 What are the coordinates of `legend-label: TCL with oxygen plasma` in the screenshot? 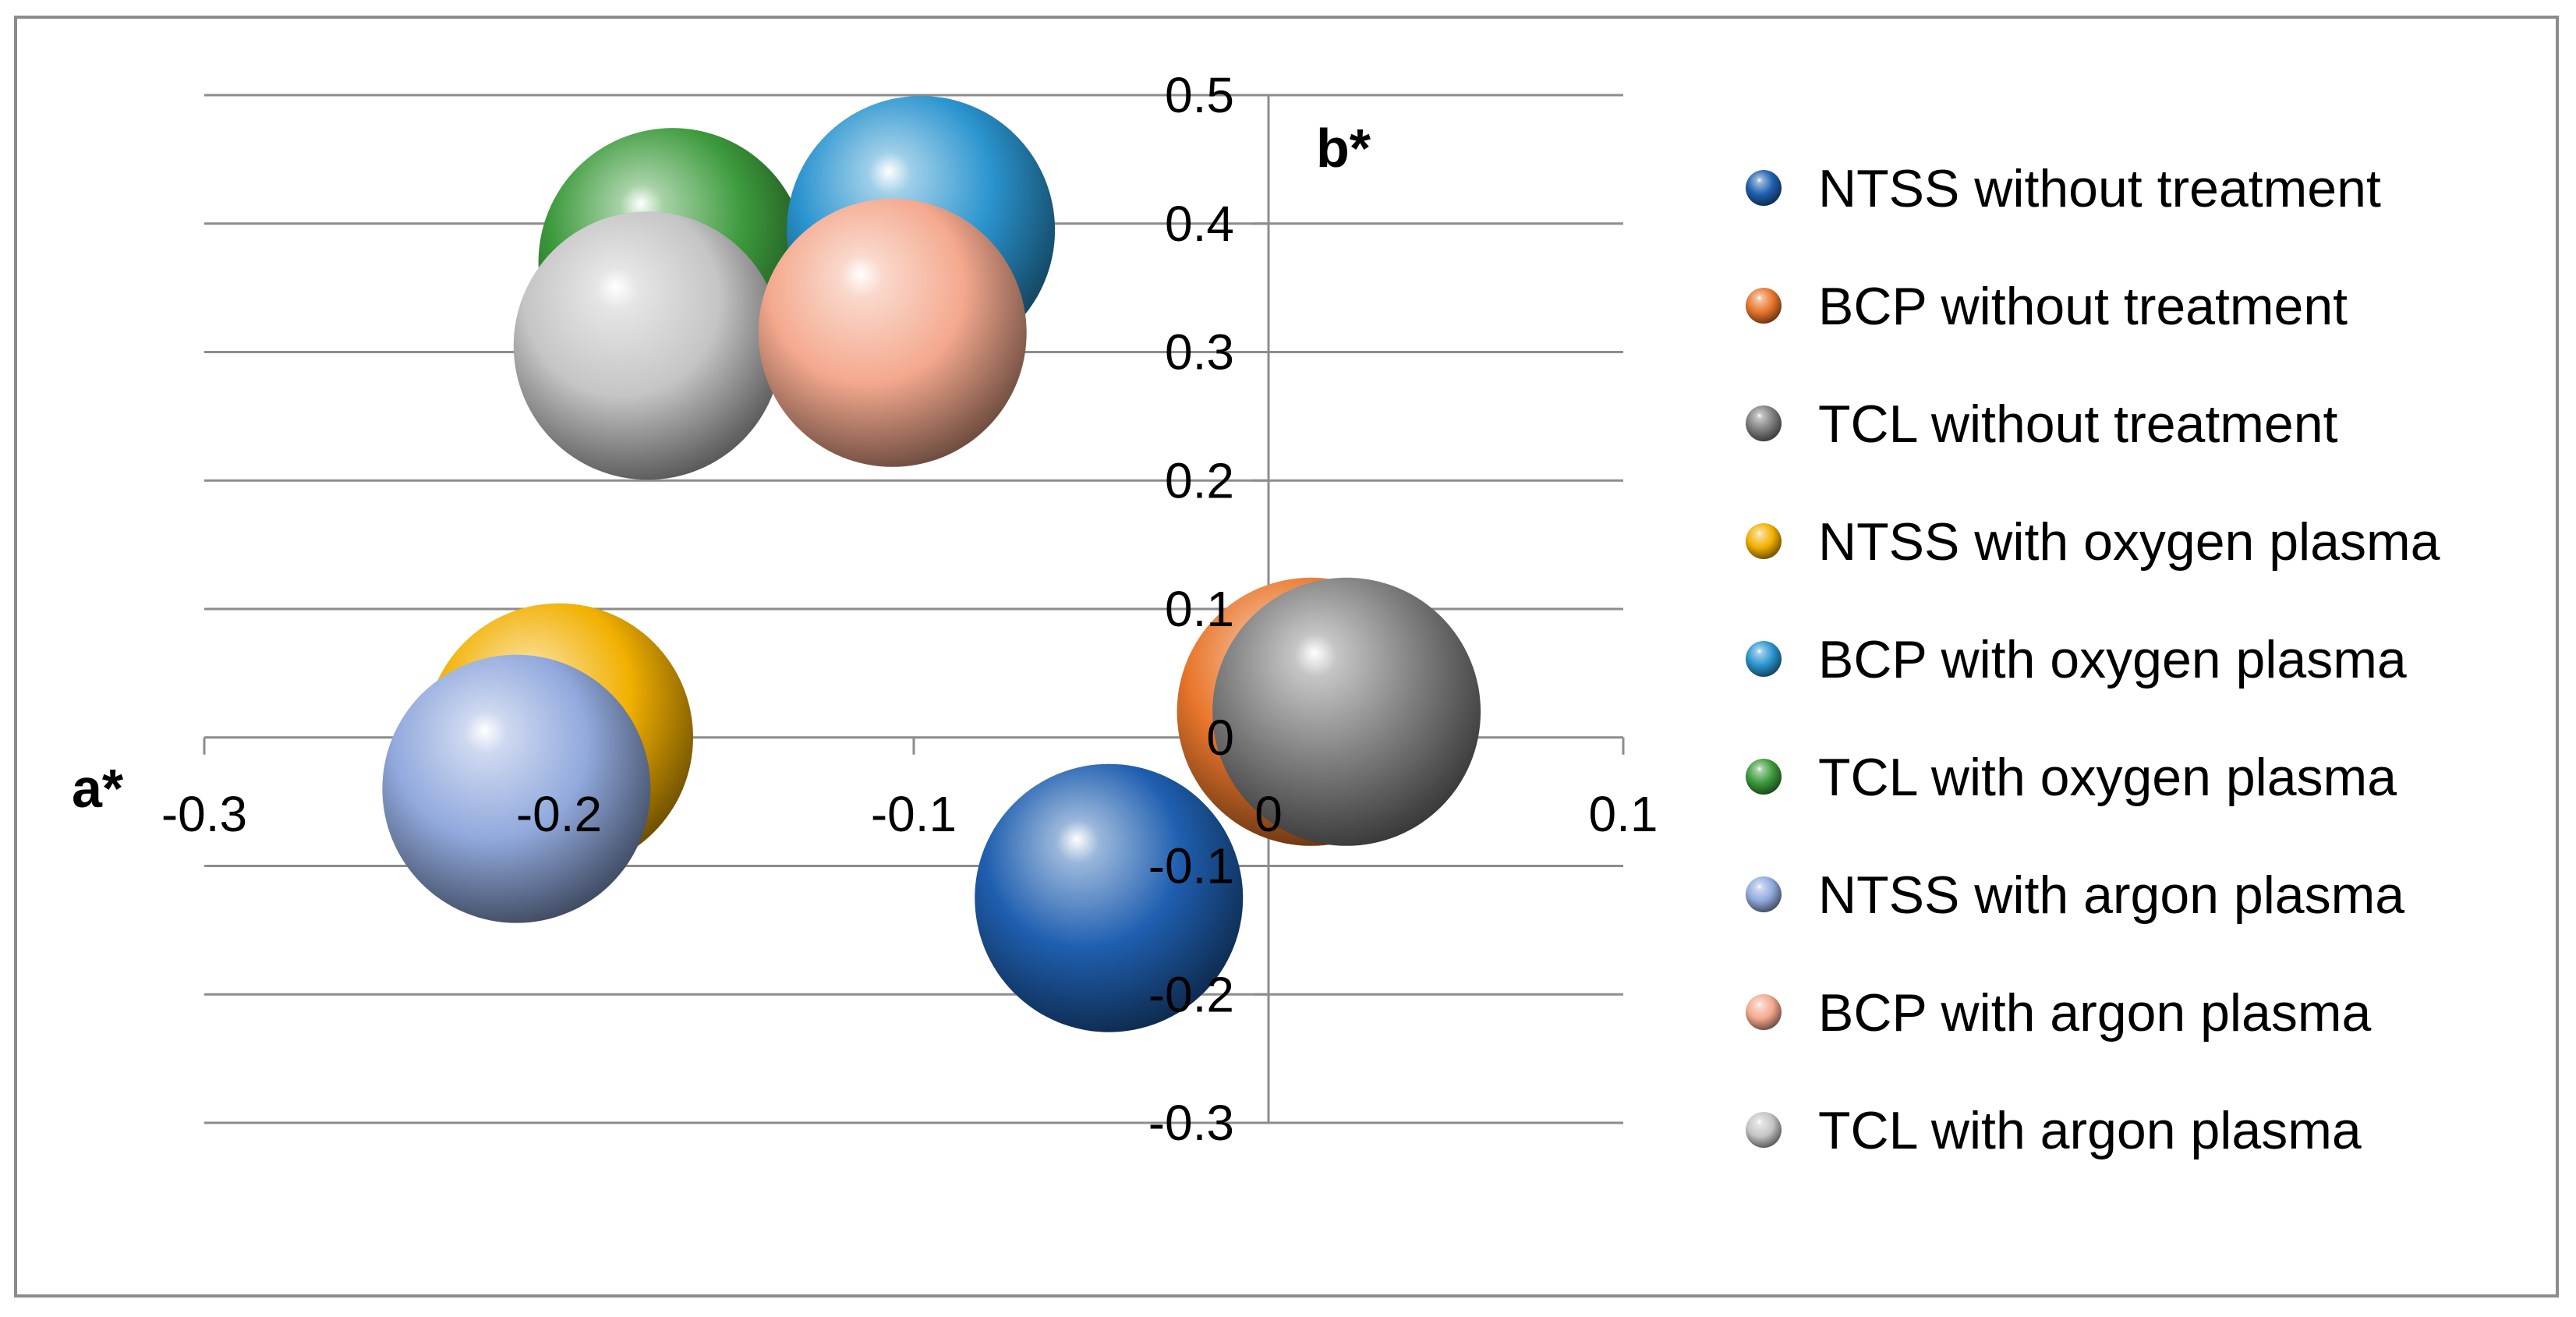 It's located at (2107, 777).